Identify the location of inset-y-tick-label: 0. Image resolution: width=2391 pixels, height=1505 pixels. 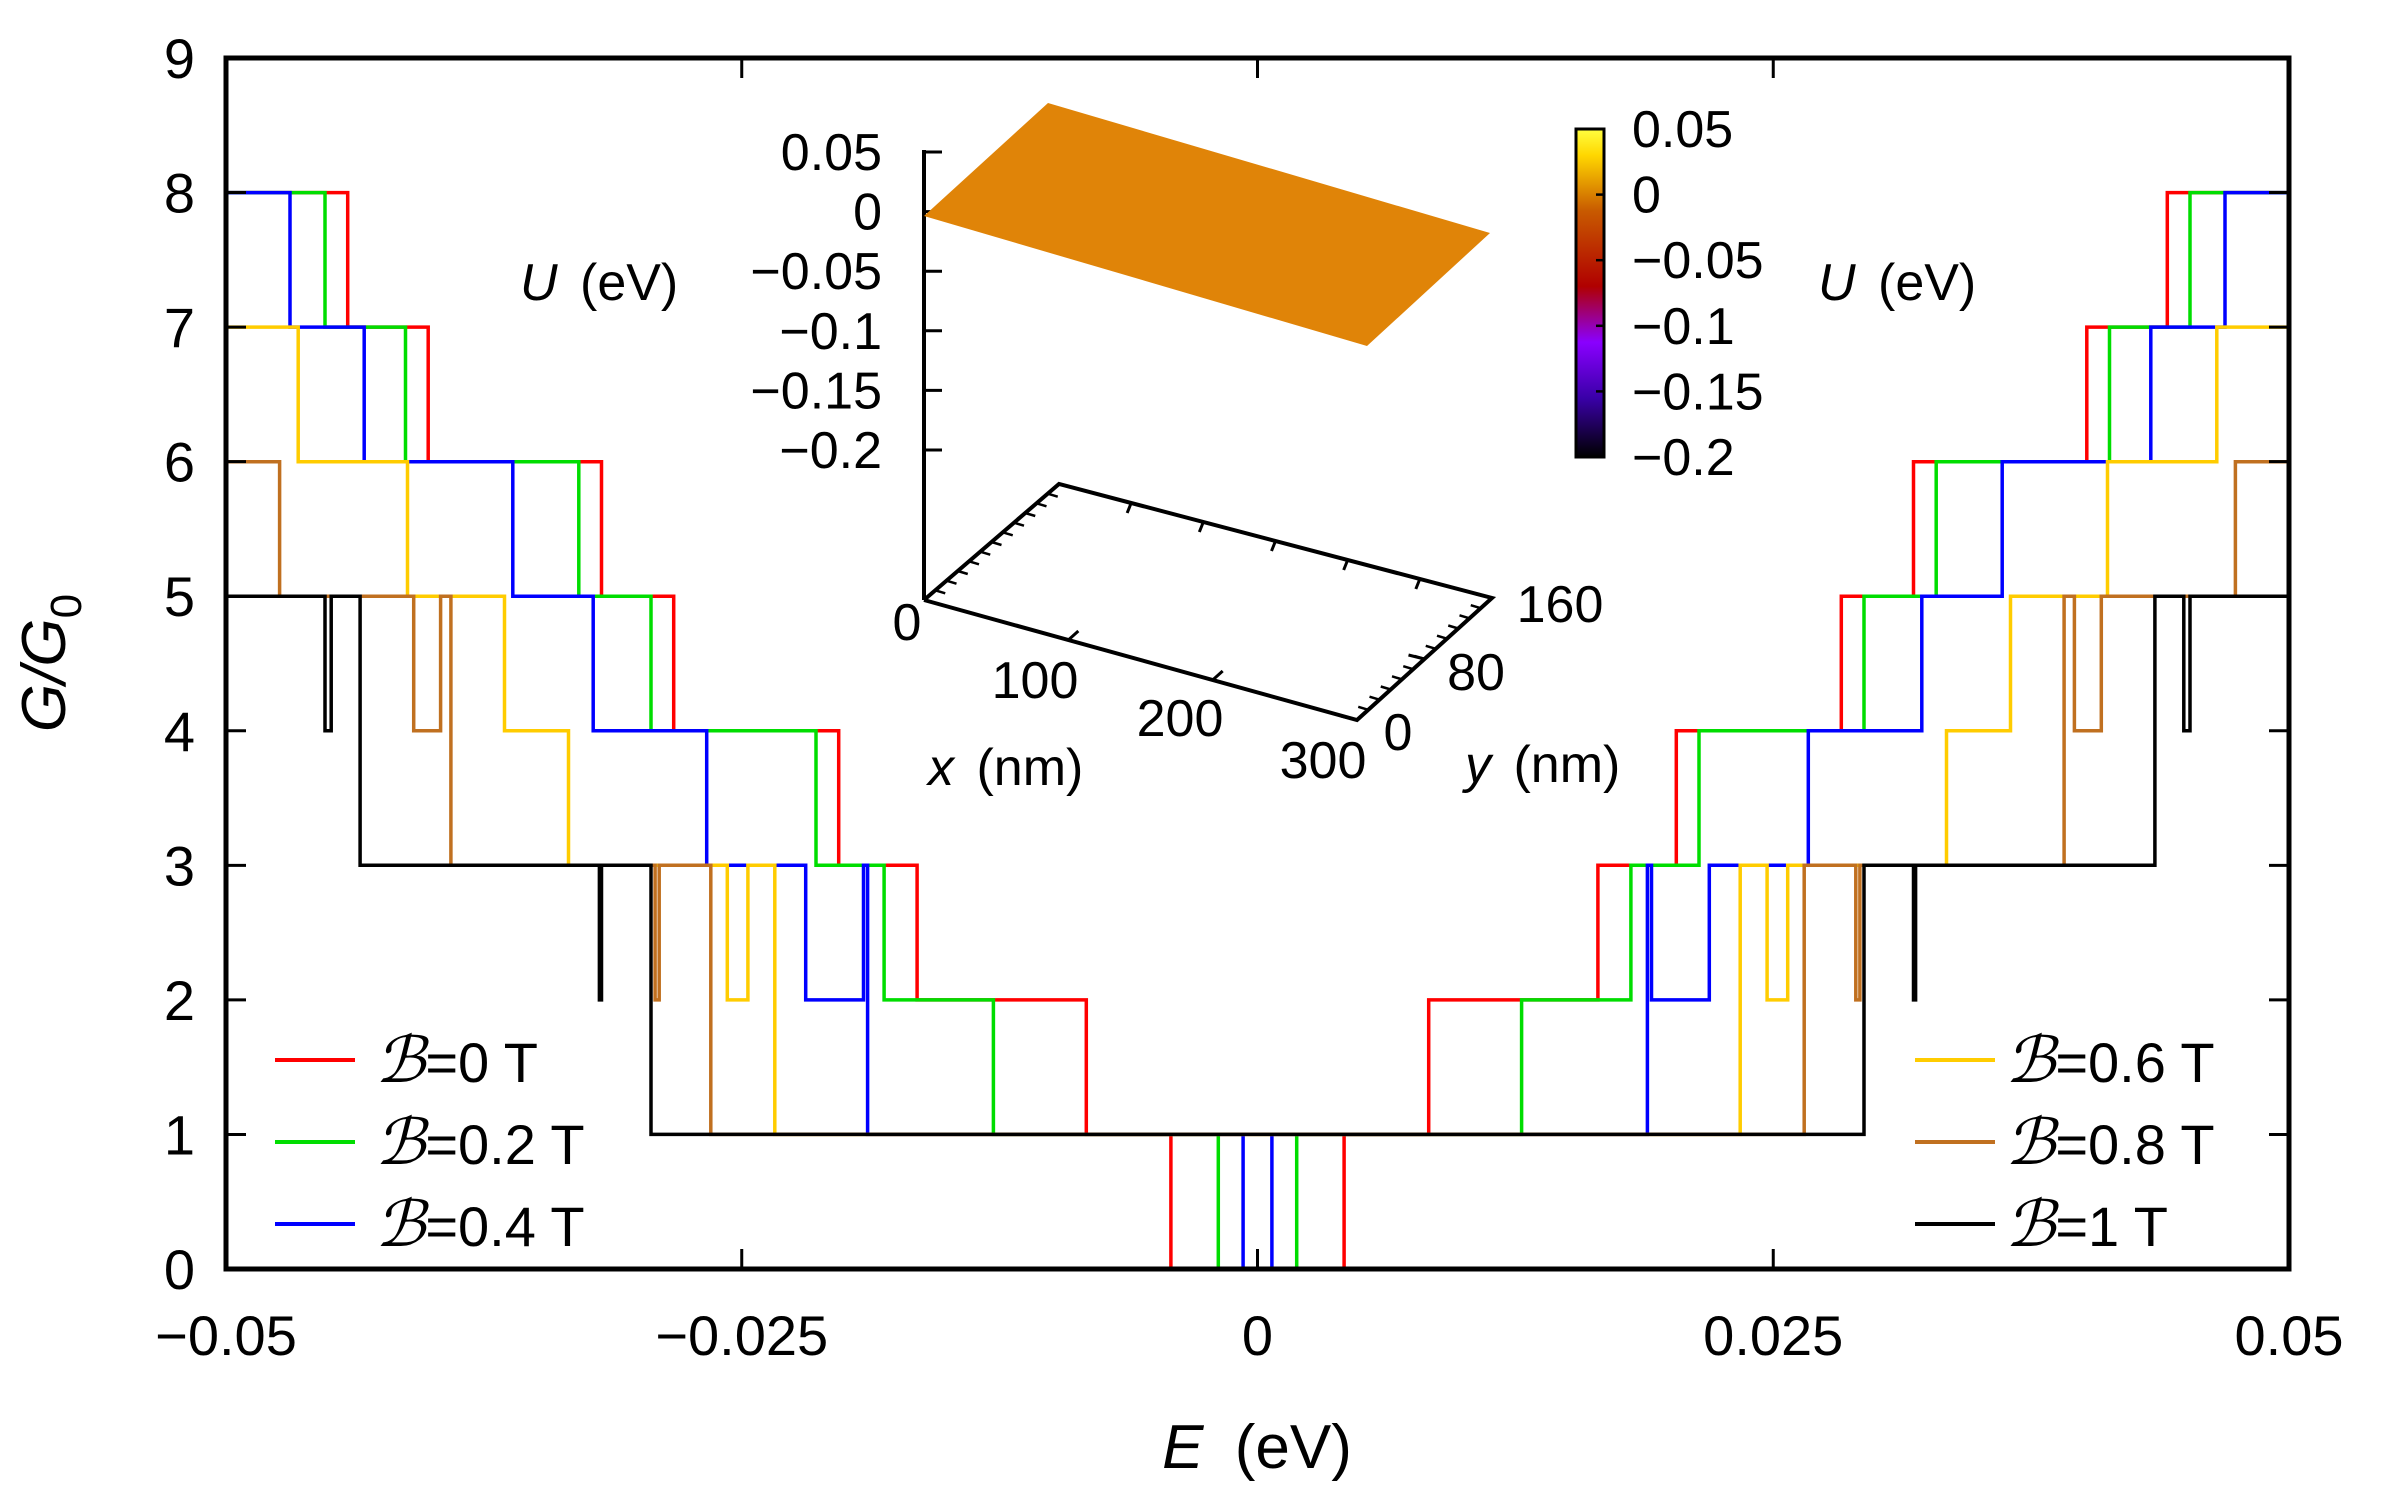
(1398, 733).